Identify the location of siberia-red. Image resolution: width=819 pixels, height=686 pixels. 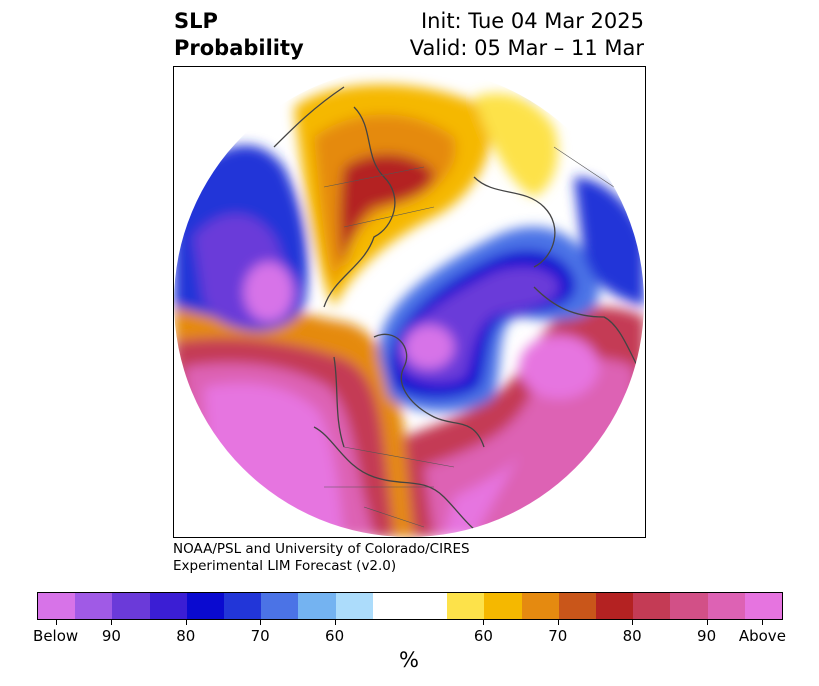
(387, 210).